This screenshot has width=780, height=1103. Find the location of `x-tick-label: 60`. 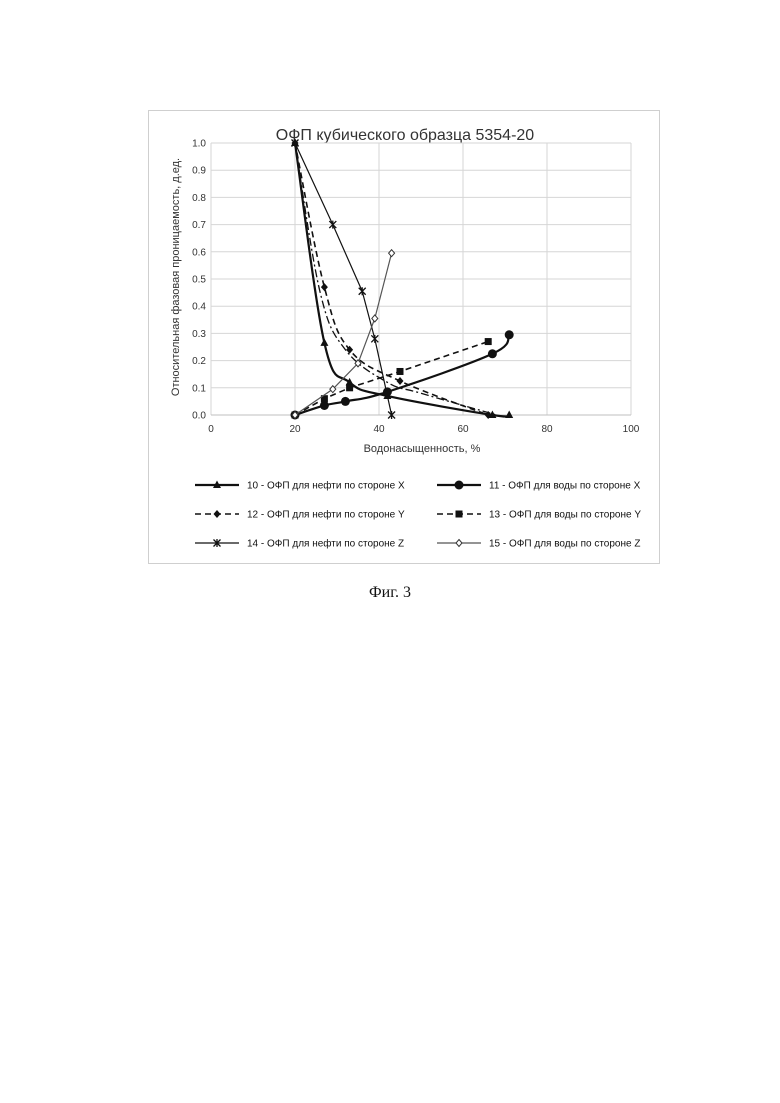

x-tick-label: 60 is located at coordinates (463, 429).